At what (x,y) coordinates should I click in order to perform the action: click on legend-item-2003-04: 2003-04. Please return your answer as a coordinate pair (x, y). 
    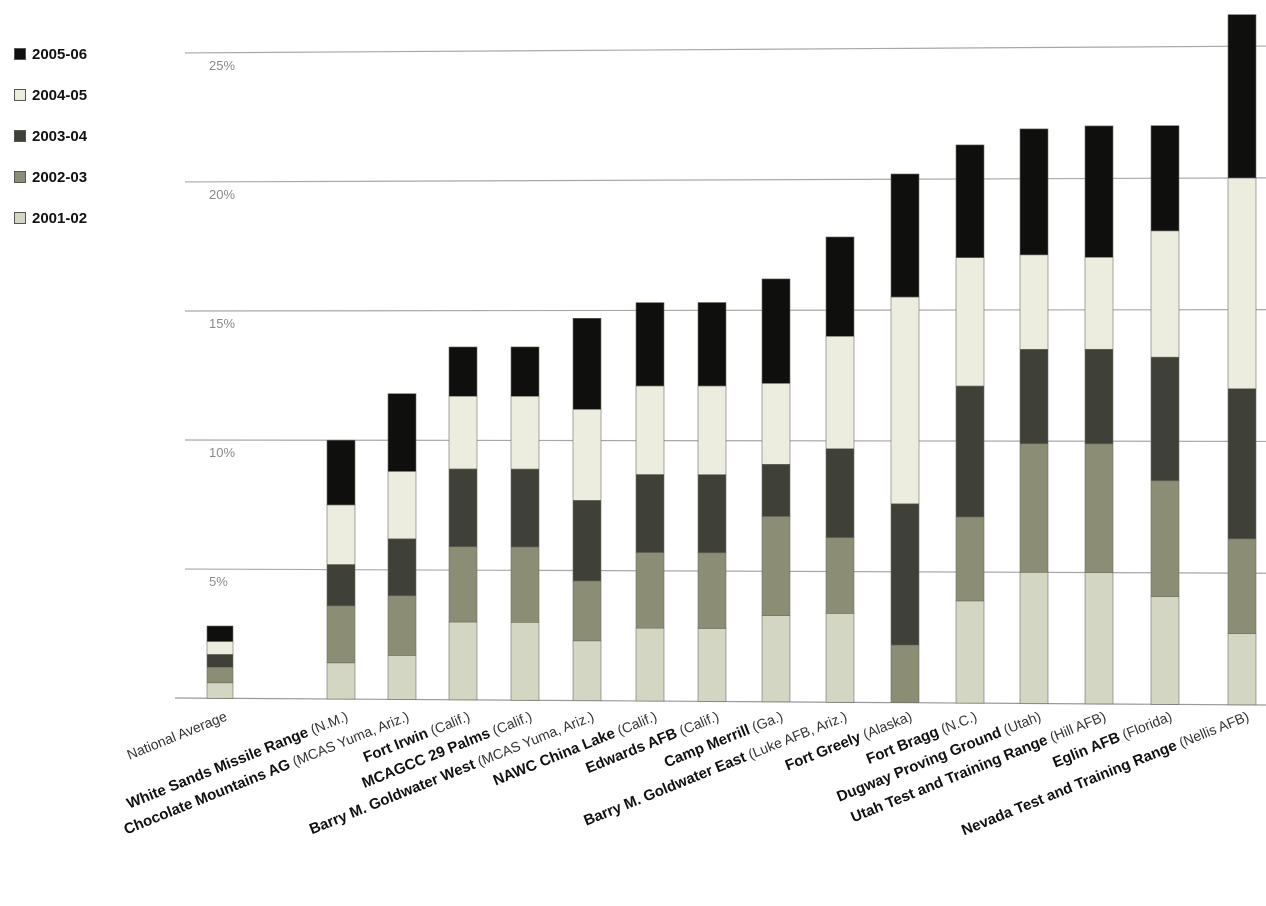
    Looking at the image, I should click on (50, 136).